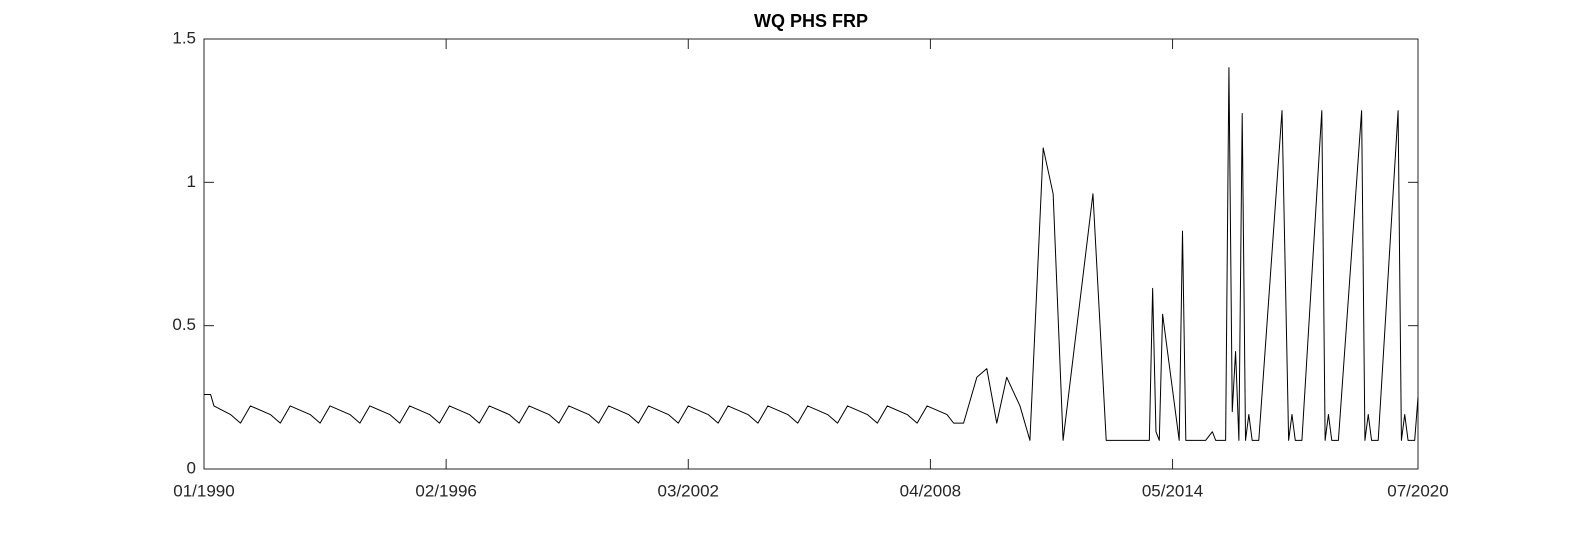 The height and width of the screenshot is (536, 1591). Describe the element at coordinates (445, 490) in the screenshot. I see `x-tick-label: 02/1996` at that location.